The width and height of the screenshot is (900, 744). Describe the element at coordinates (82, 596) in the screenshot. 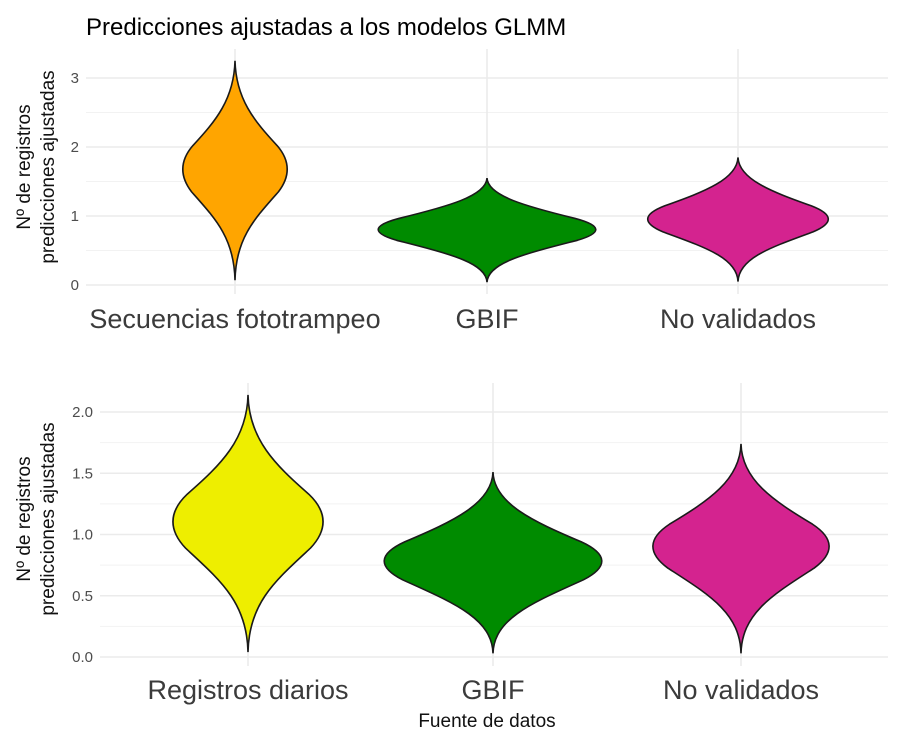

I see `y-tick-label: 0.5` at that location.